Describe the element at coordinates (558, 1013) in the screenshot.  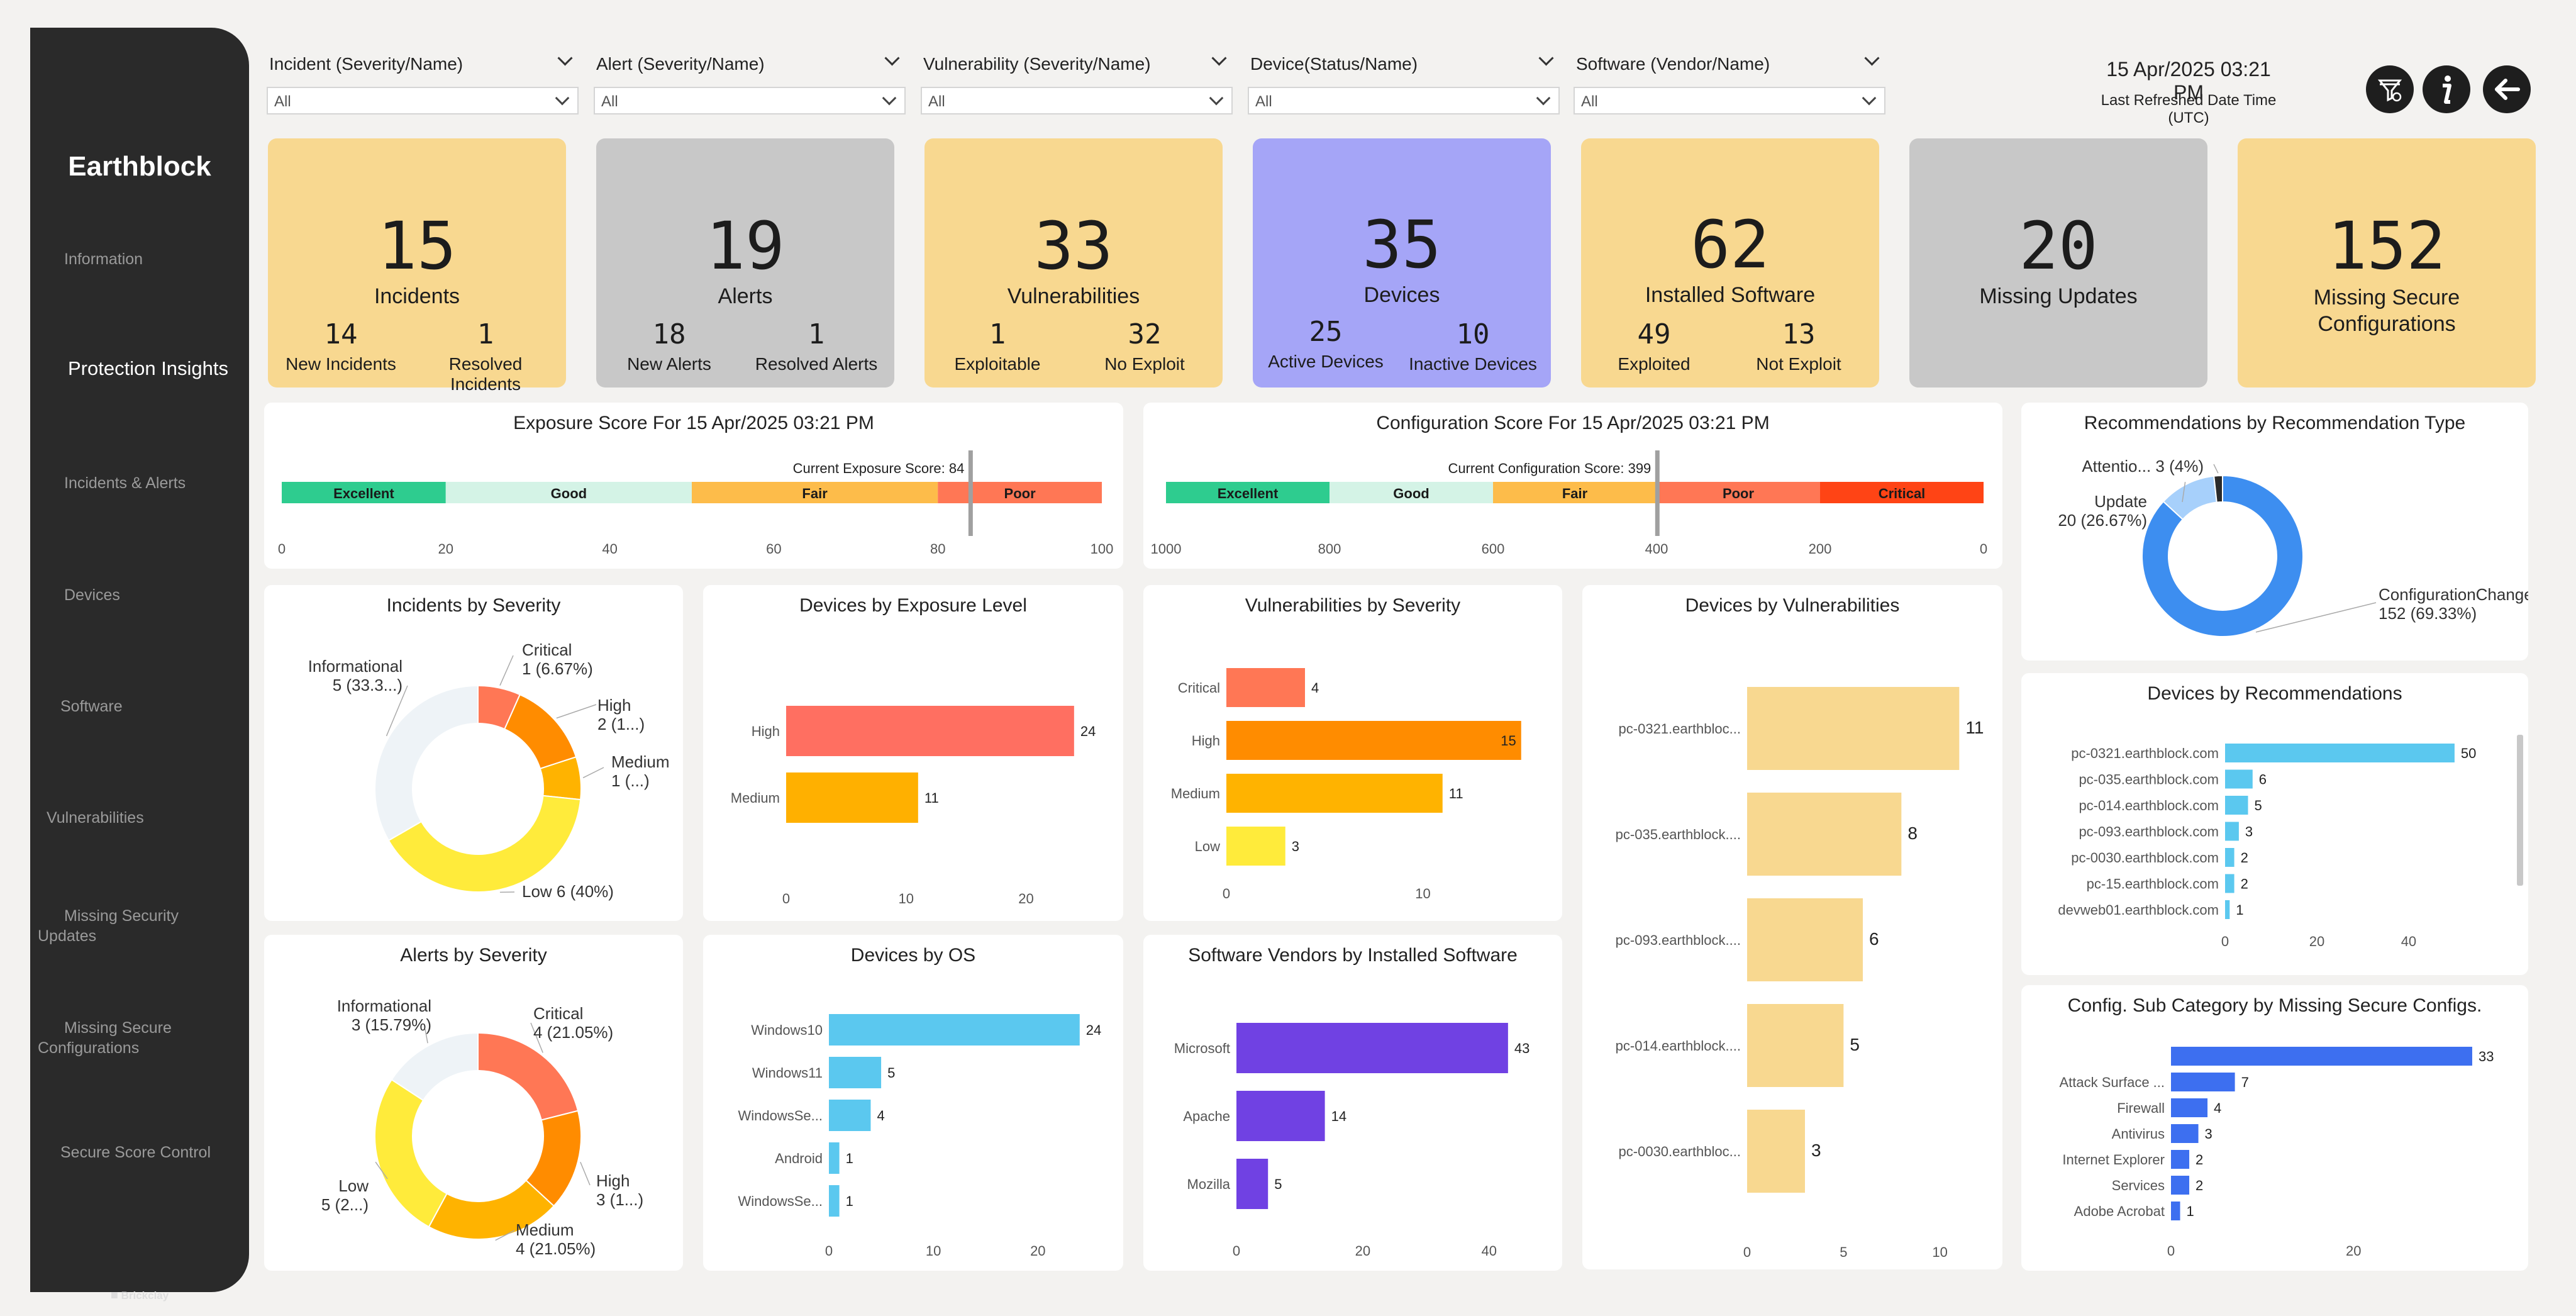
I see `pie-slice-label: Critical` at that location.